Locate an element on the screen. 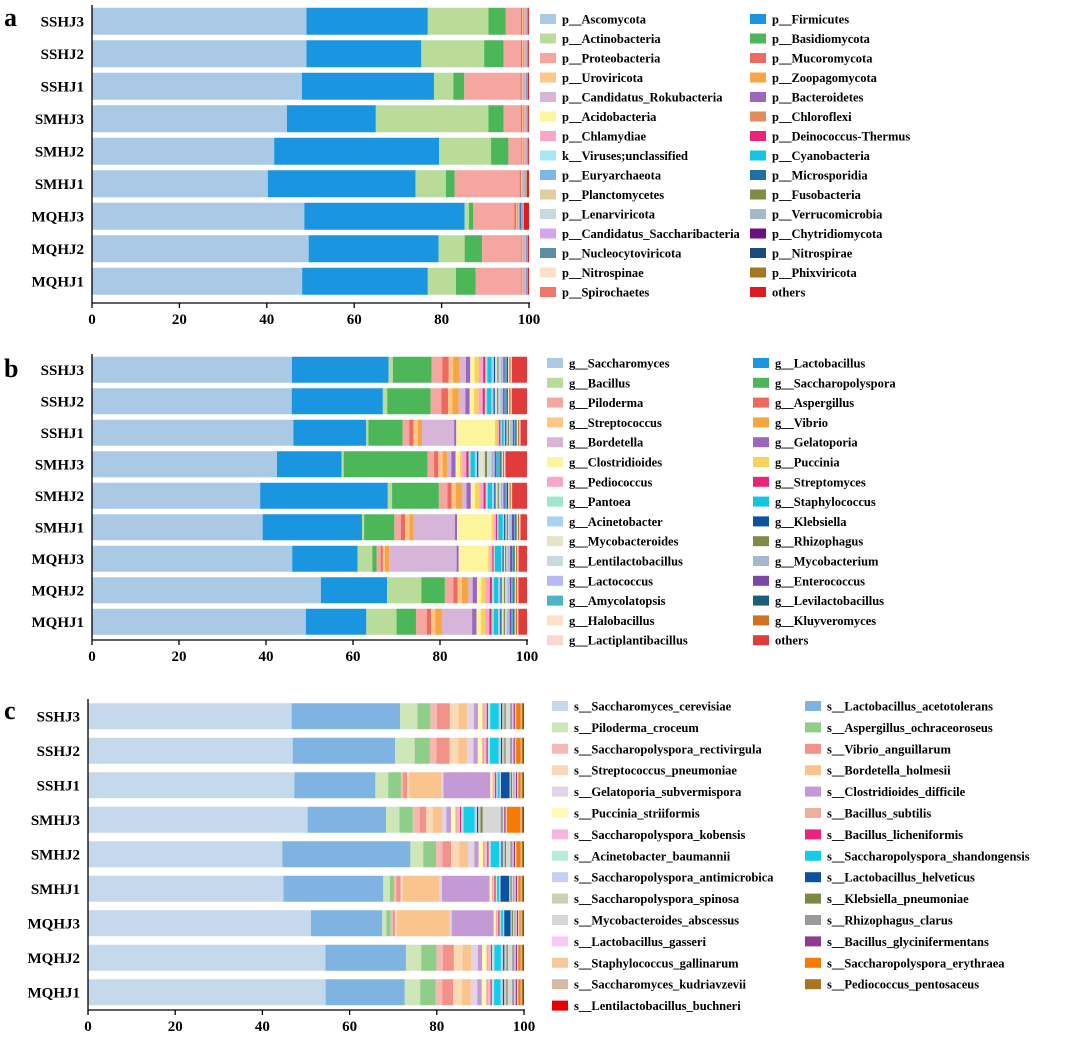 The image size is (1080, 1037). sample-label: SSHJ3 is located at coordinates (62, 22).